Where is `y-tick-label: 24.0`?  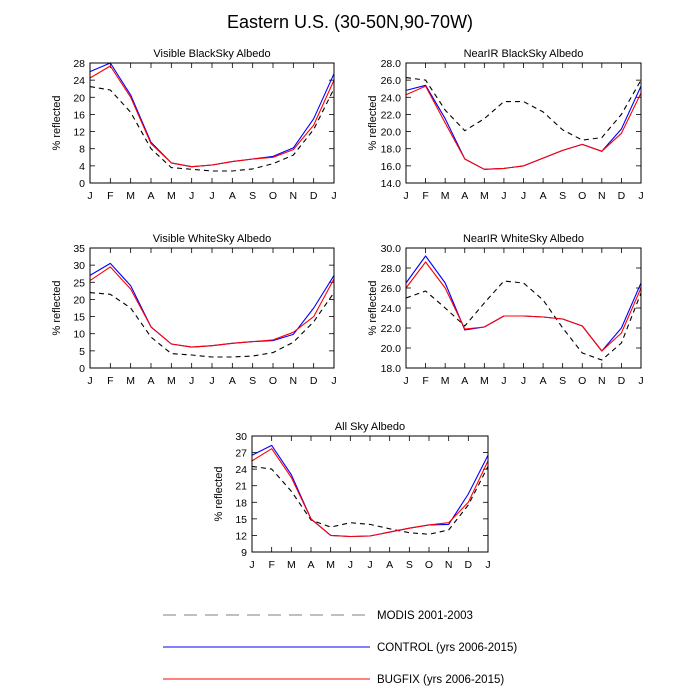 y-tick-label: 24.0 is located at coordinates (391, 309).